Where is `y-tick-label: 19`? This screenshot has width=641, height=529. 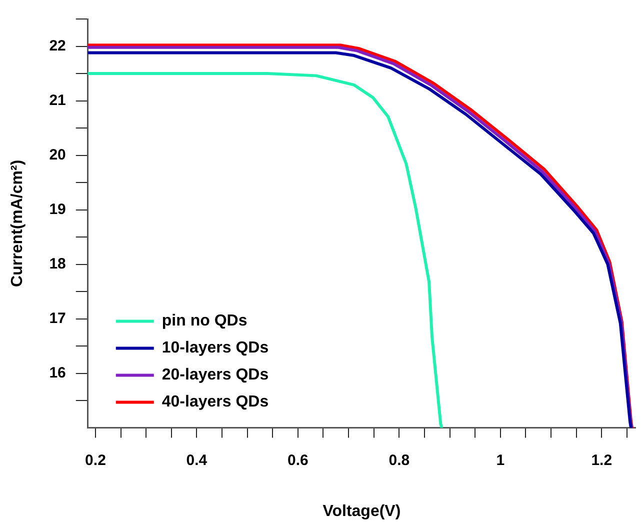 y-tick-label: 19 is located at coordinates (57, 209).